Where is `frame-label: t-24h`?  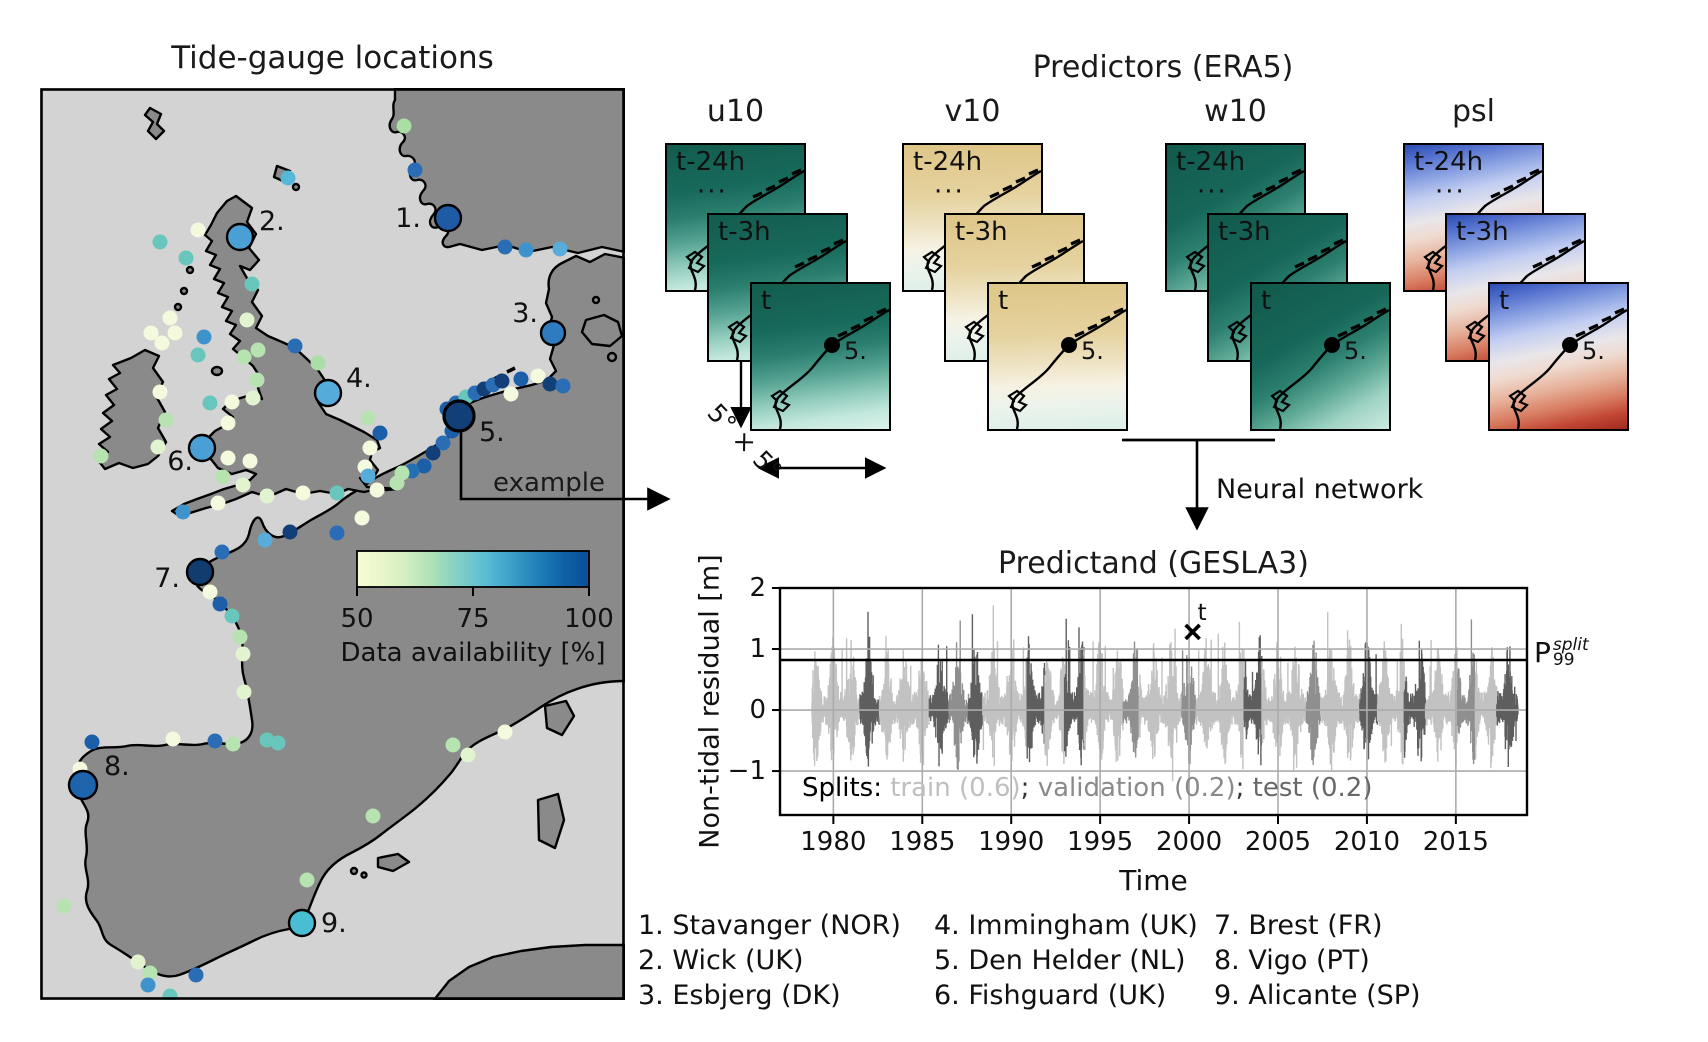
frame-label: t-24h is located at coordinates (948, 162).